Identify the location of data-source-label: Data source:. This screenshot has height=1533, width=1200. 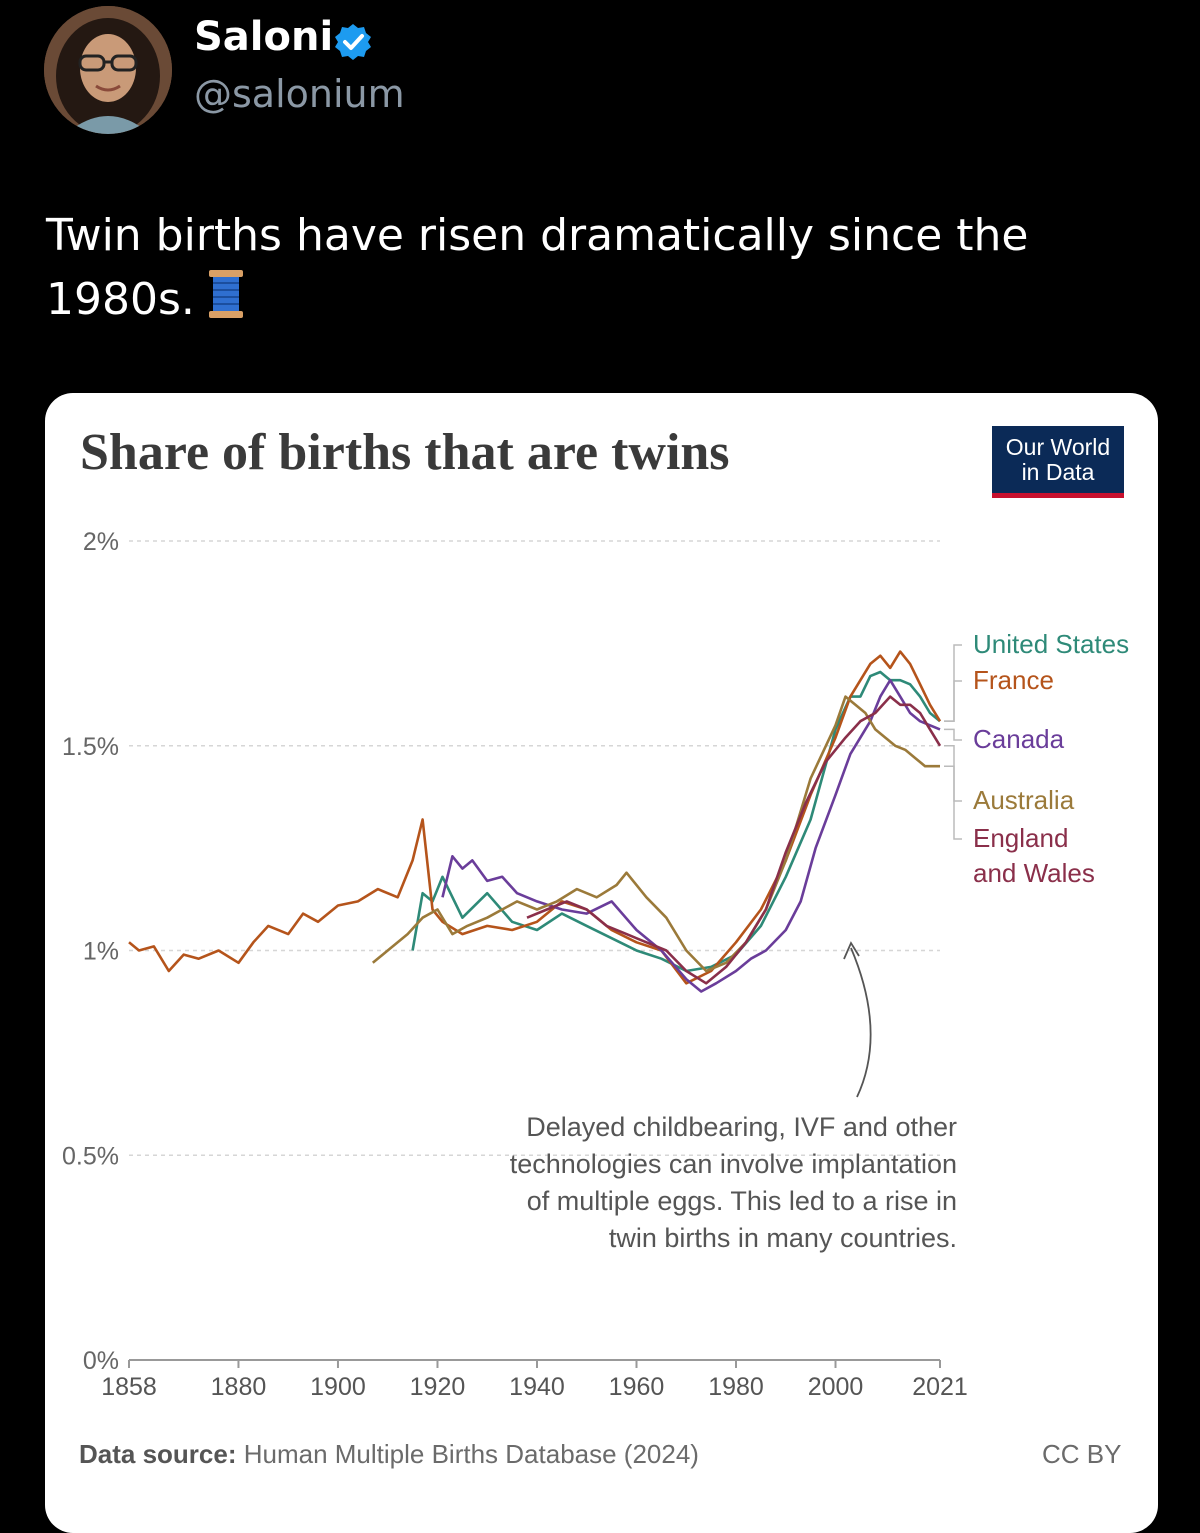
(158, 1454).